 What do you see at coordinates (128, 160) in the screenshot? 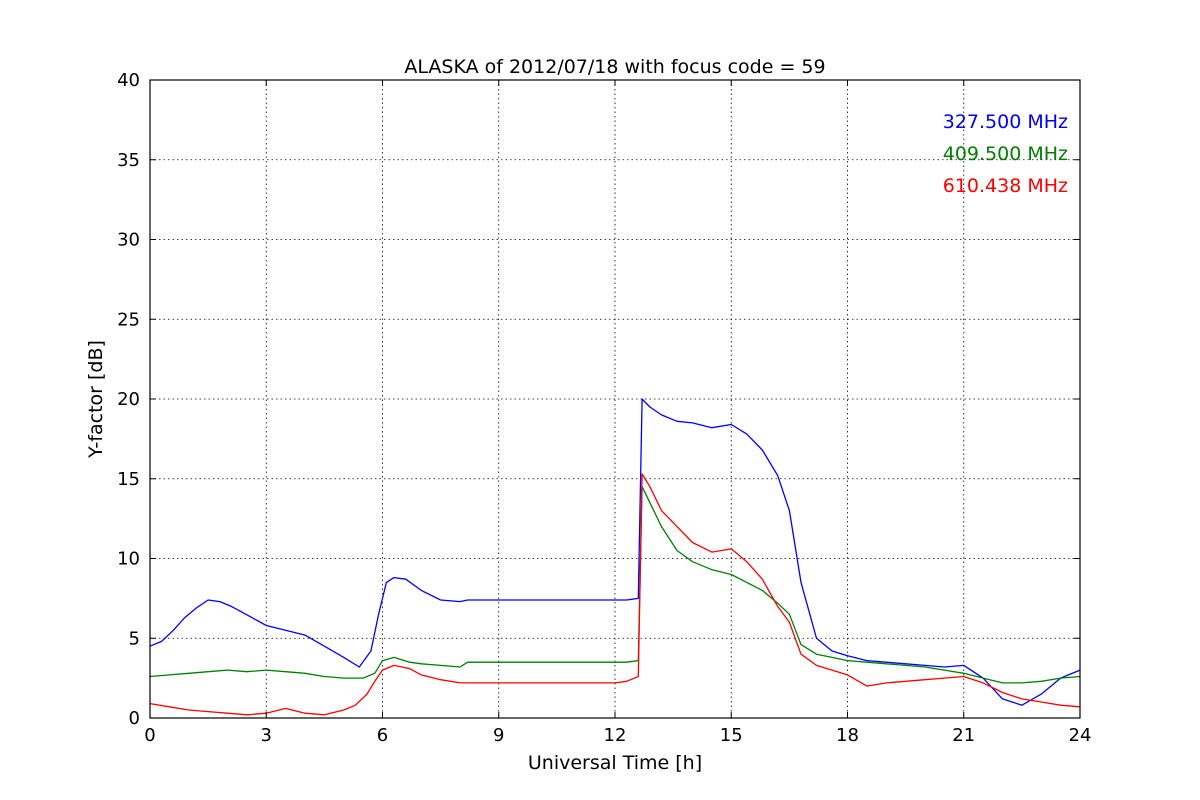
I see `y-tick-label: 35` at bounding box center [128, 160].